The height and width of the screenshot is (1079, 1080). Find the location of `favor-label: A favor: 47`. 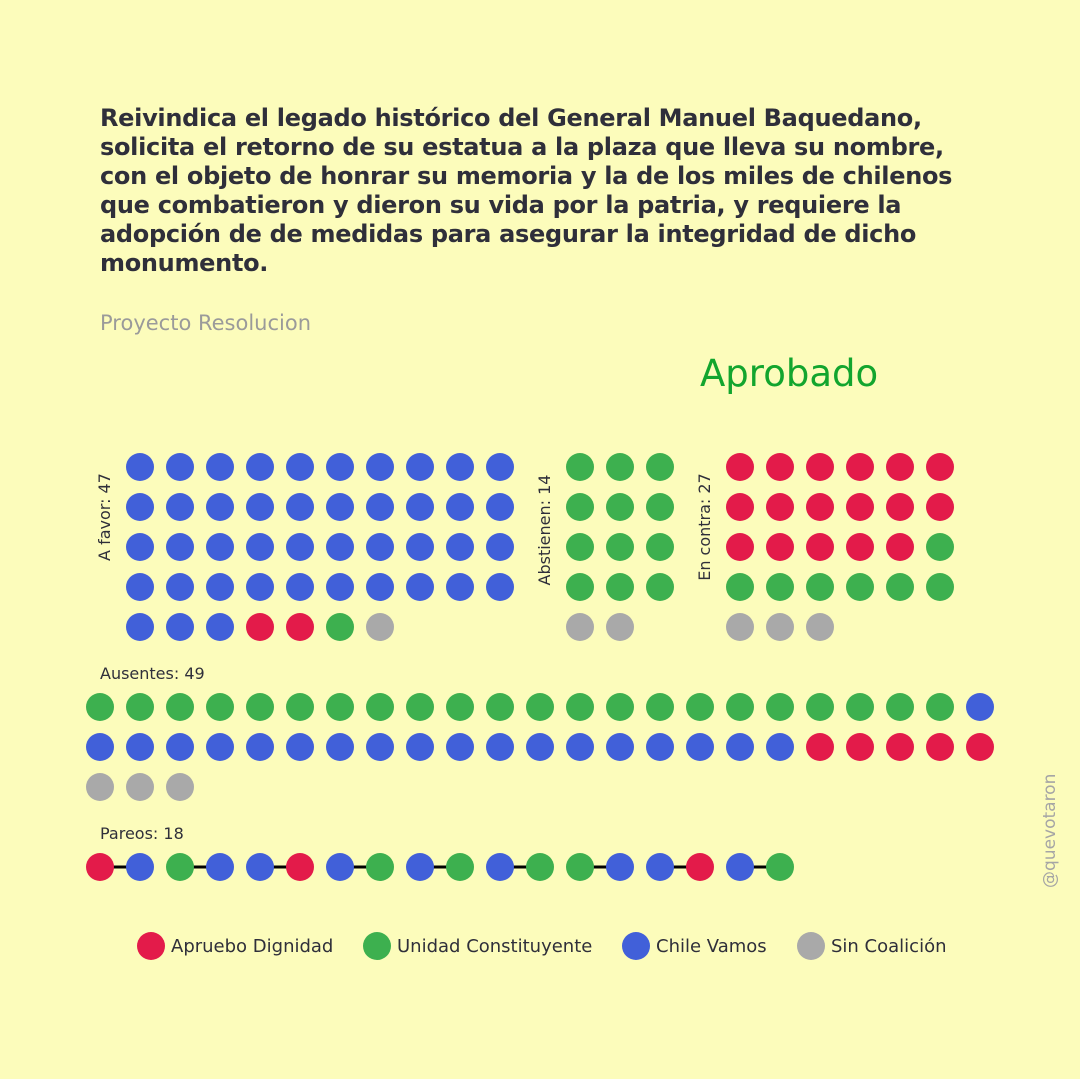

favor-label: A favor: 47 is located at coordinates (104, 517).